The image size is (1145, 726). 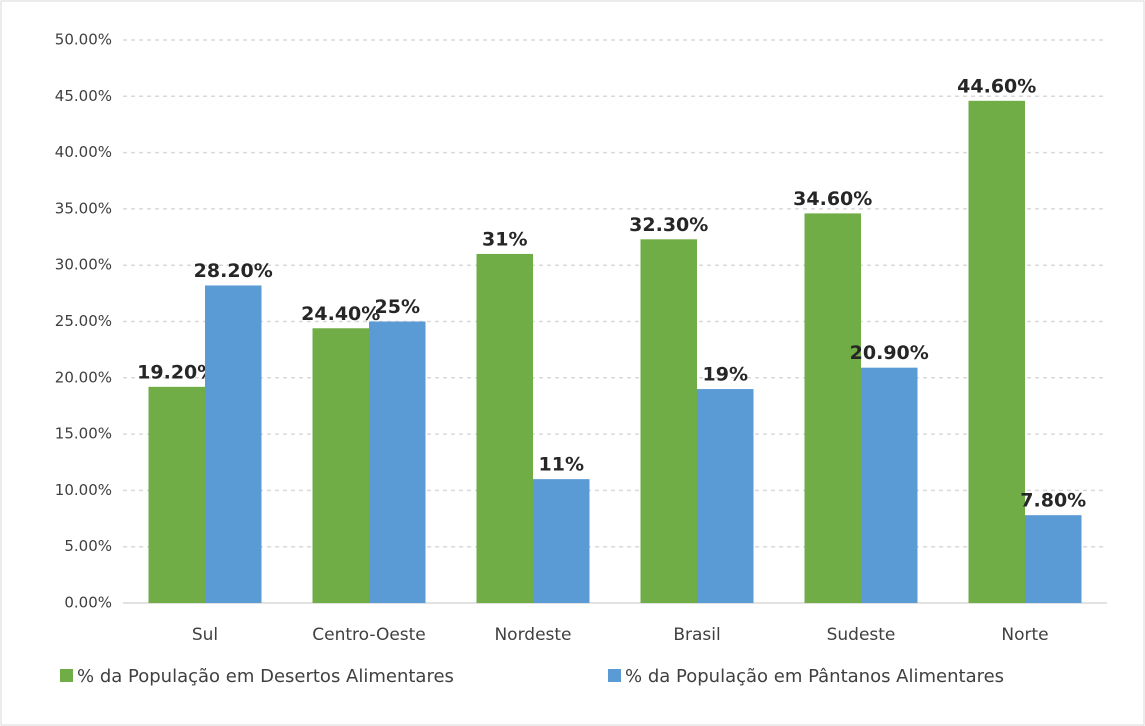 I want to click on y-tick-label: 10.00%, so click(x=83, y=490).